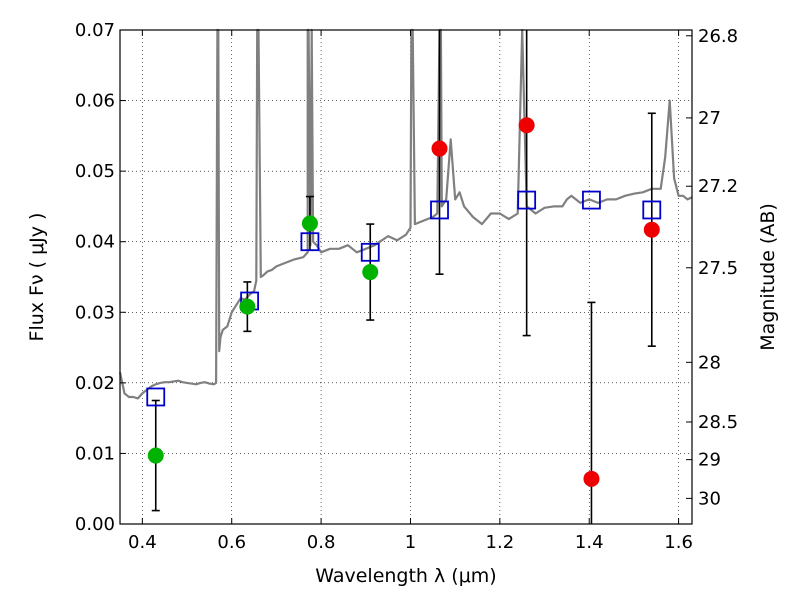 The width and height of the screenshot is (800, 600). Describe the element at coordinates (95, 312) in the screenshot. I see `y-tick-label: 0.03` at that location.